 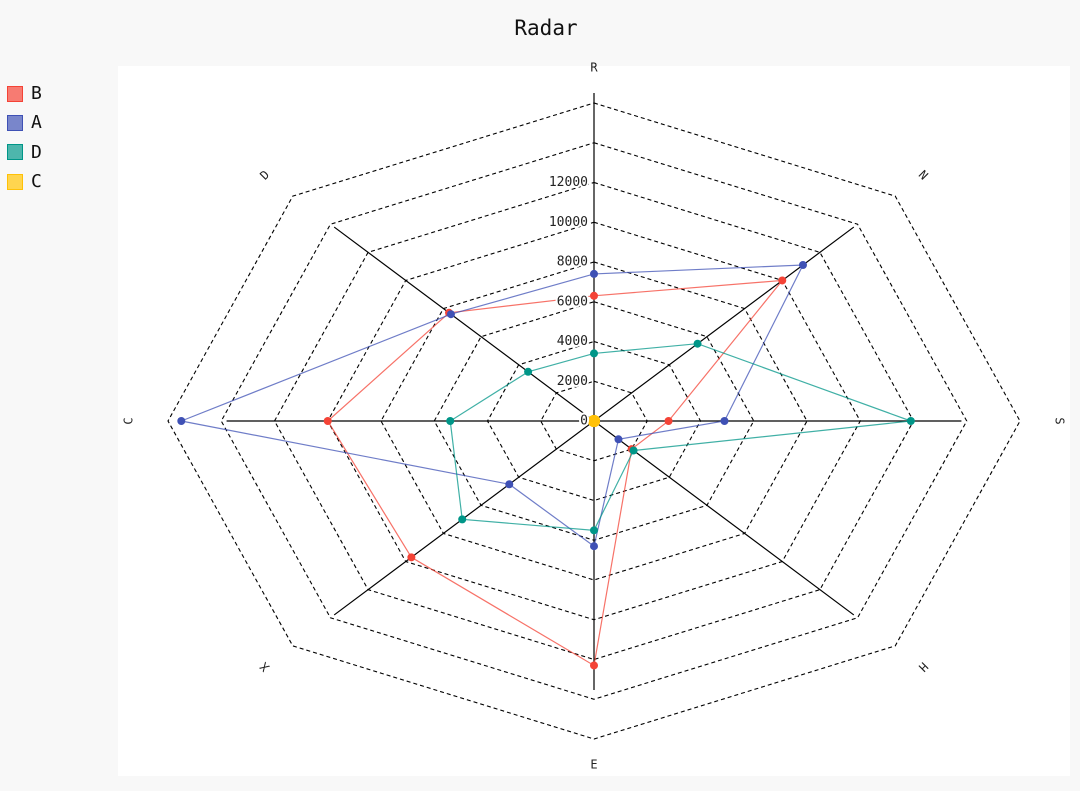 I want to click on axis-label-S: S, so click(x=1060, y=420).